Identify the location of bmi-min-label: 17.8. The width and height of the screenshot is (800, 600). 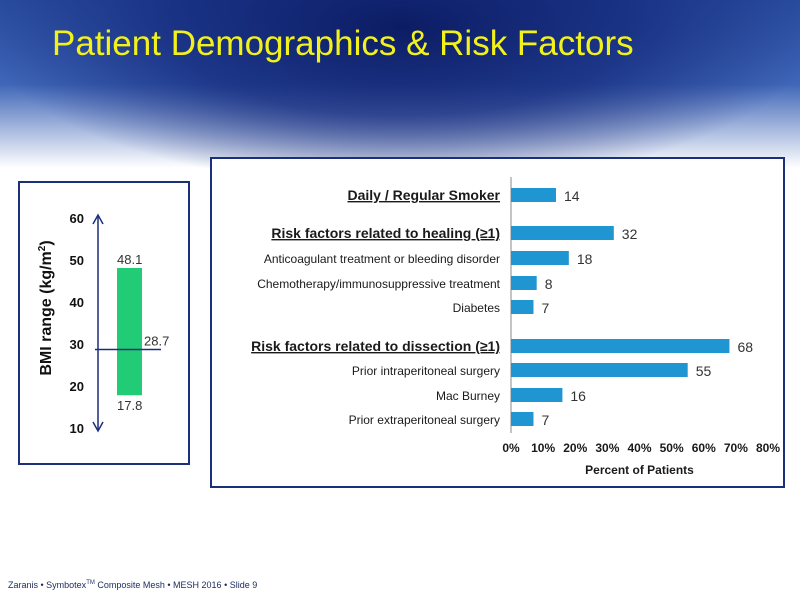
(129, 405).